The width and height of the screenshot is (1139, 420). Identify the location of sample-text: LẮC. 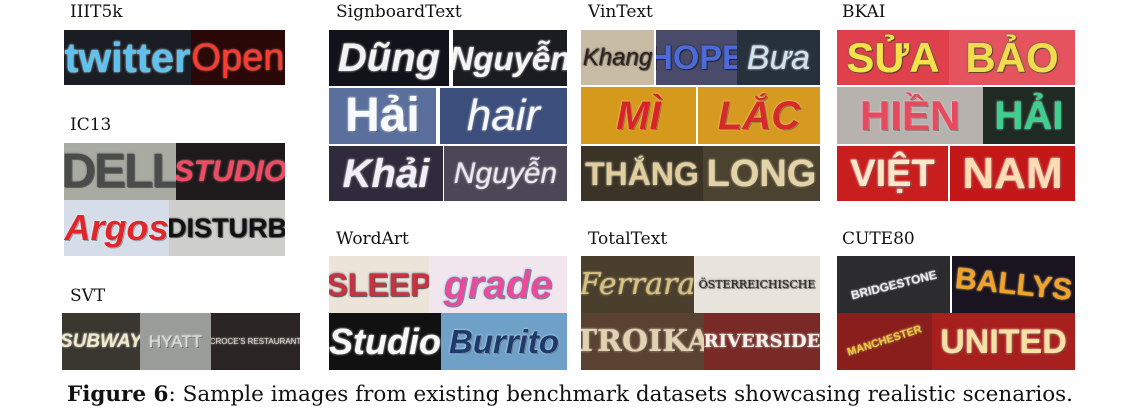
(759, 115).